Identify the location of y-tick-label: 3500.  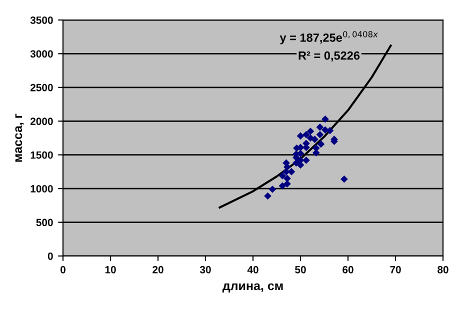
(41, 20).